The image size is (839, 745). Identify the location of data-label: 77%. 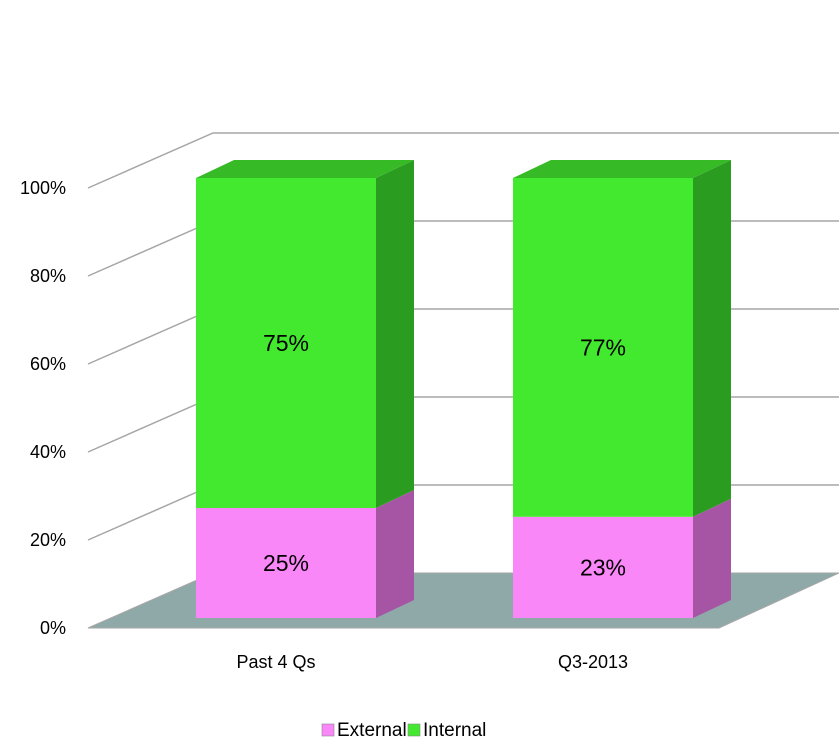
(603, 347).